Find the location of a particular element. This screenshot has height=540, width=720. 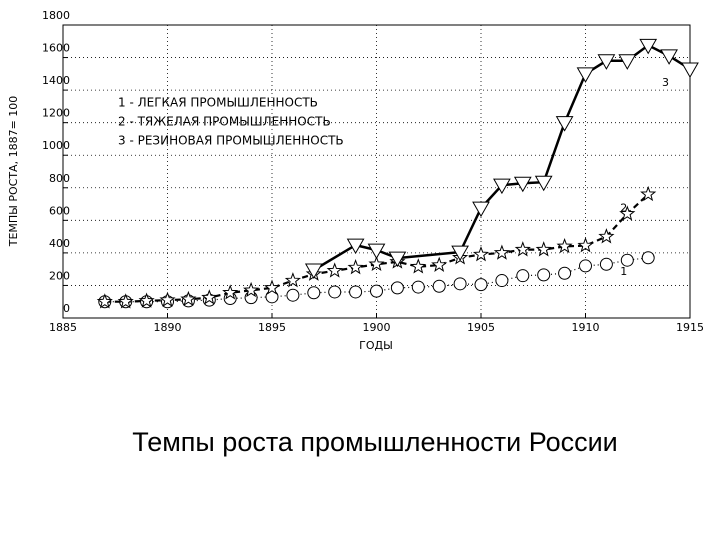

x-tick-label: 1910 is located at coordinates (586, 327).